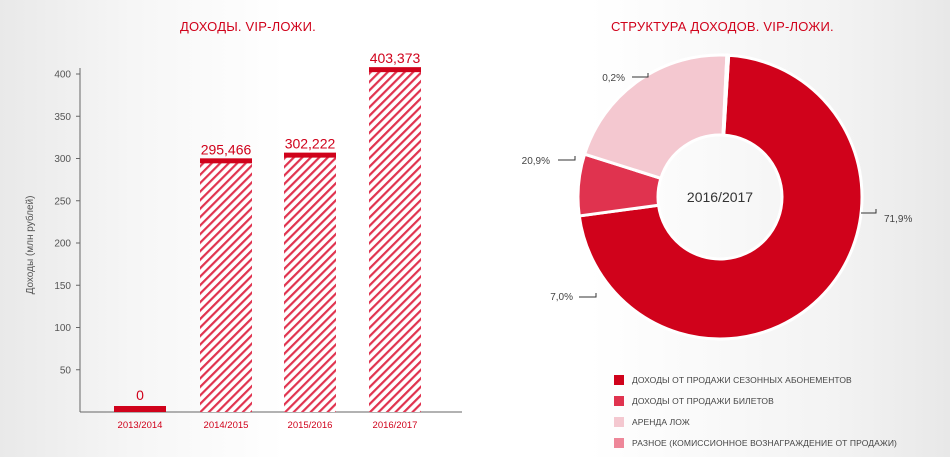 The width and height of the screenshot is (950, 457). I want to click on y-axis-label: Доходы (млн рублей), so click(30, 245).